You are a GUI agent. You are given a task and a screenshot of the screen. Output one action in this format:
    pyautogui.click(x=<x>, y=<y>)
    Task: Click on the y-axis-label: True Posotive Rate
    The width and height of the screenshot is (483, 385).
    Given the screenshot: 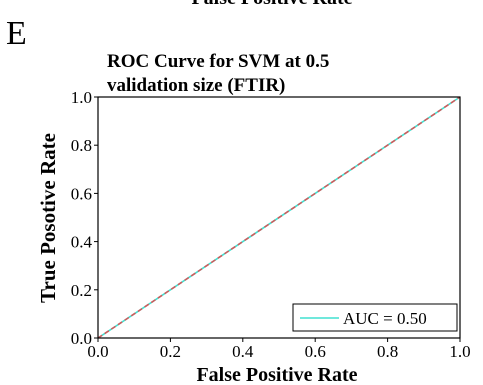 What is the action you would take?
    pyautogui.click(x=48, y=218)
    